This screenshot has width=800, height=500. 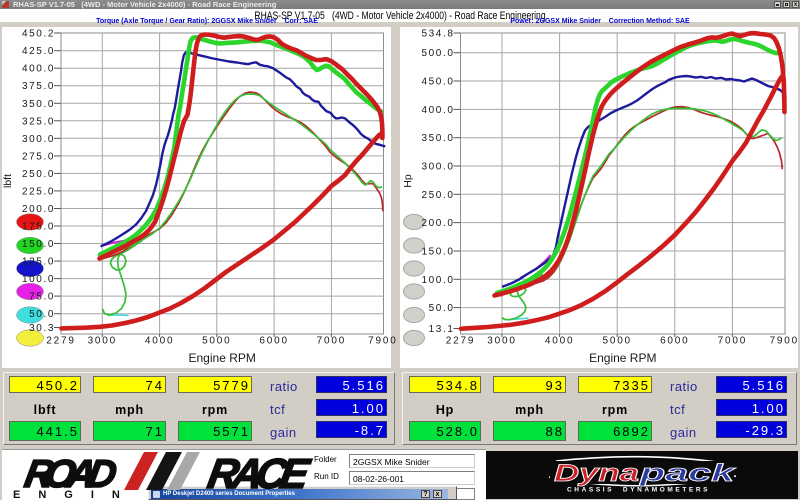 What do you see at coordinates (408, 181) in the screenshot?
I see `svg-text: Hp` at bounding box center [408, 181].